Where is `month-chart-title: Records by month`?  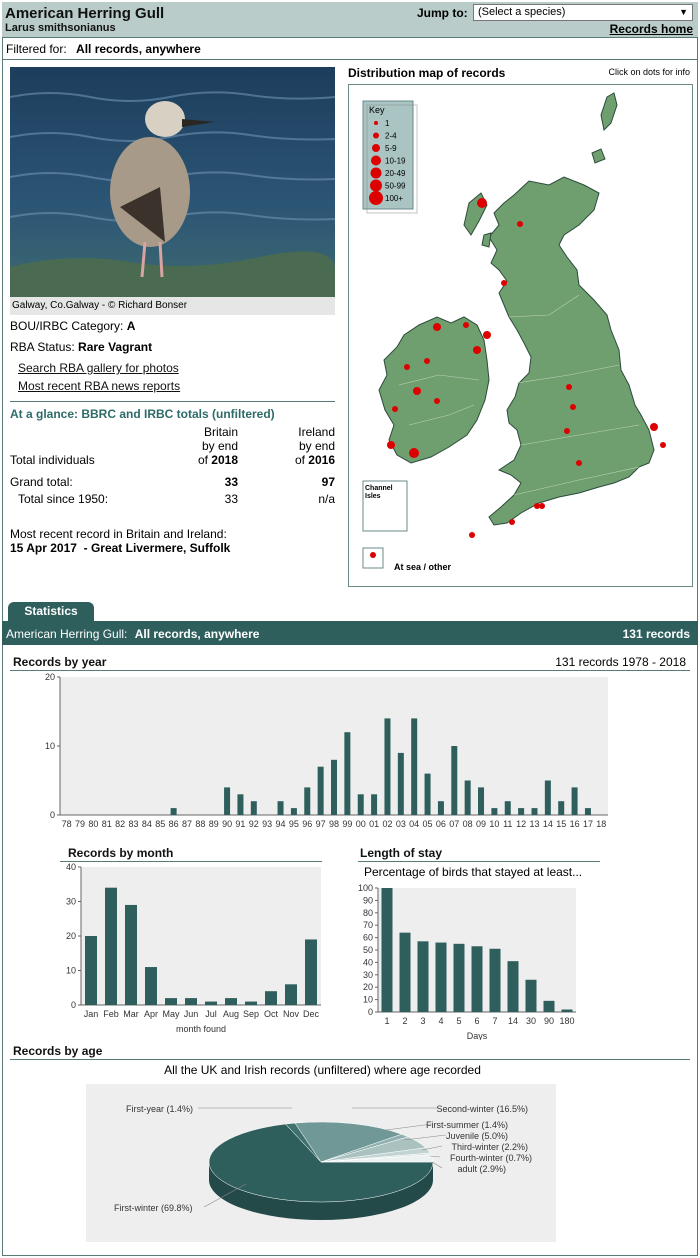 month-chart-title: Records by month is located at coordinates (121, 853).